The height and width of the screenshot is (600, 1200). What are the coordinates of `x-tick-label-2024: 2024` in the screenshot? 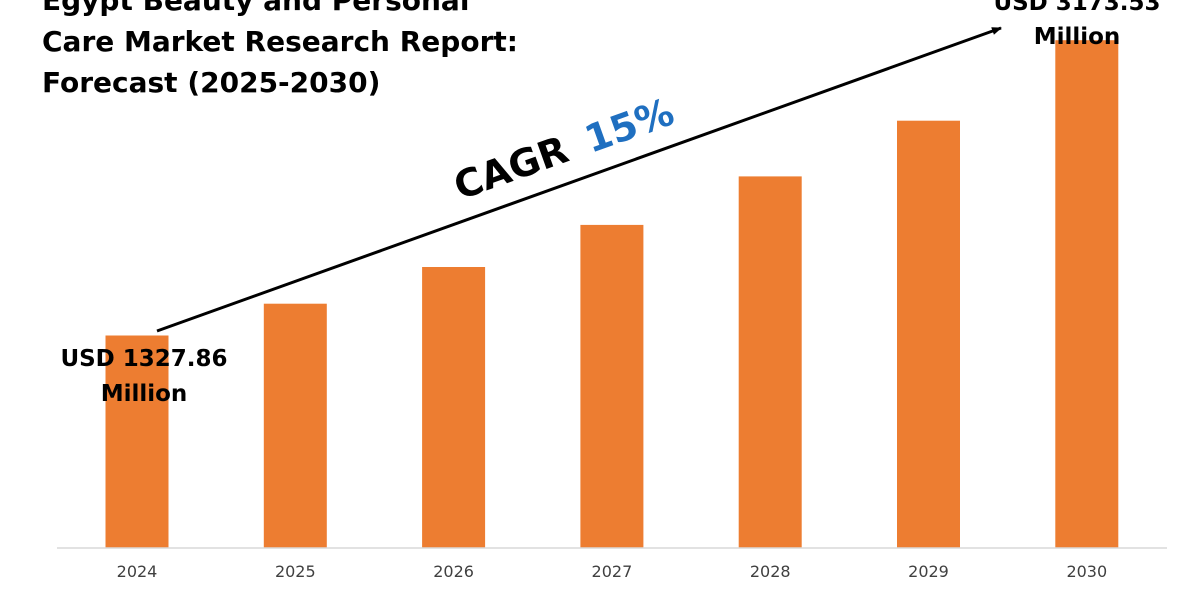 It's located at (137, 571).